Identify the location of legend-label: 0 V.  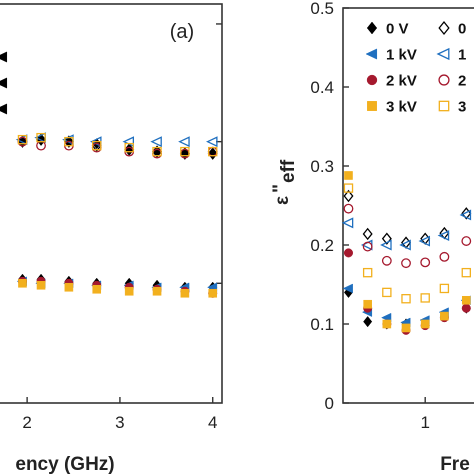
(397, 29).